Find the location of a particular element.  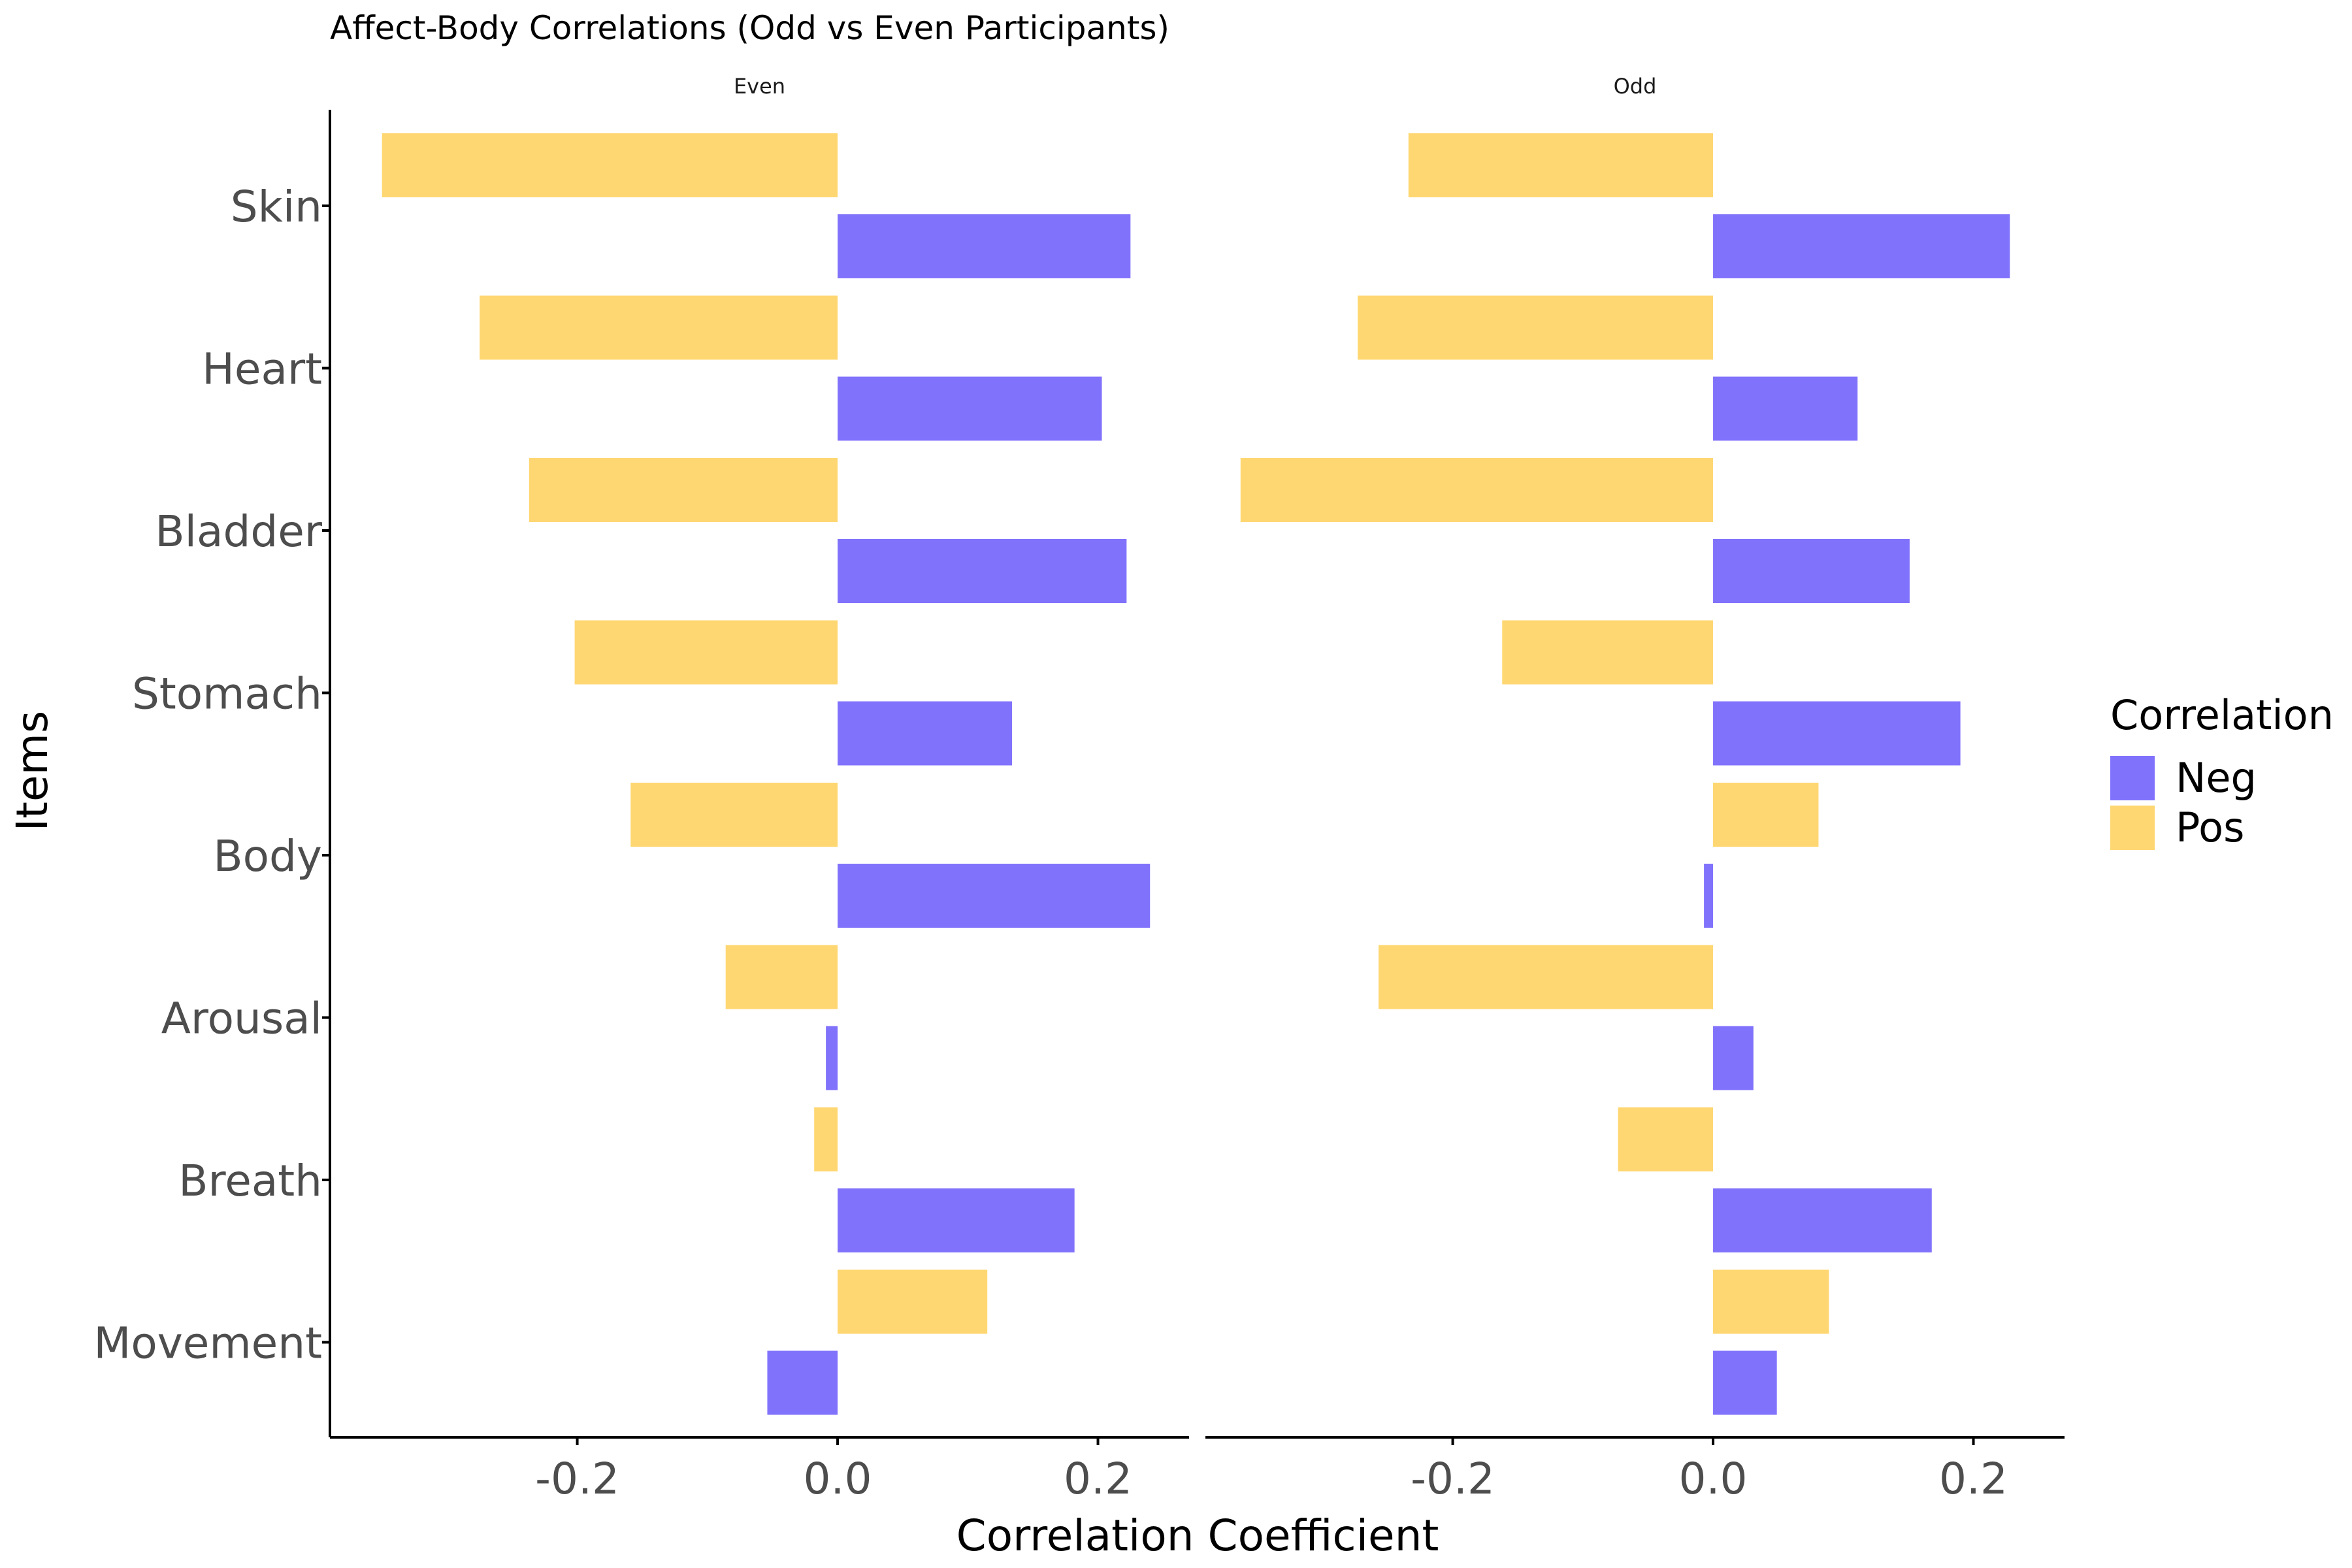

bar-odd-stomach-neg is located at coordinates (1837, 733).